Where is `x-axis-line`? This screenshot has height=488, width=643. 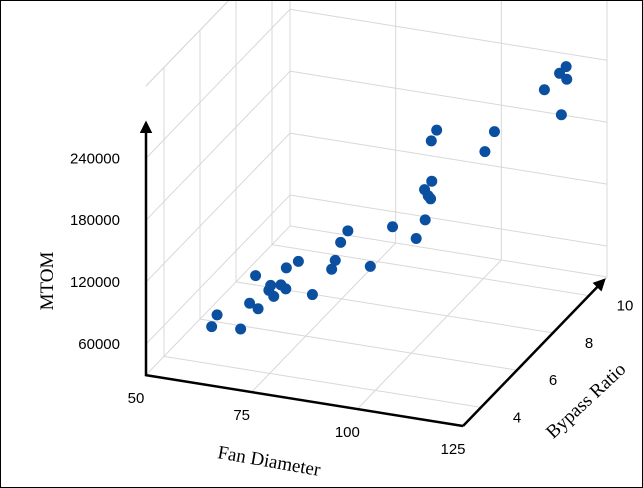
x-axis-line is located at coordinates (304, 400).